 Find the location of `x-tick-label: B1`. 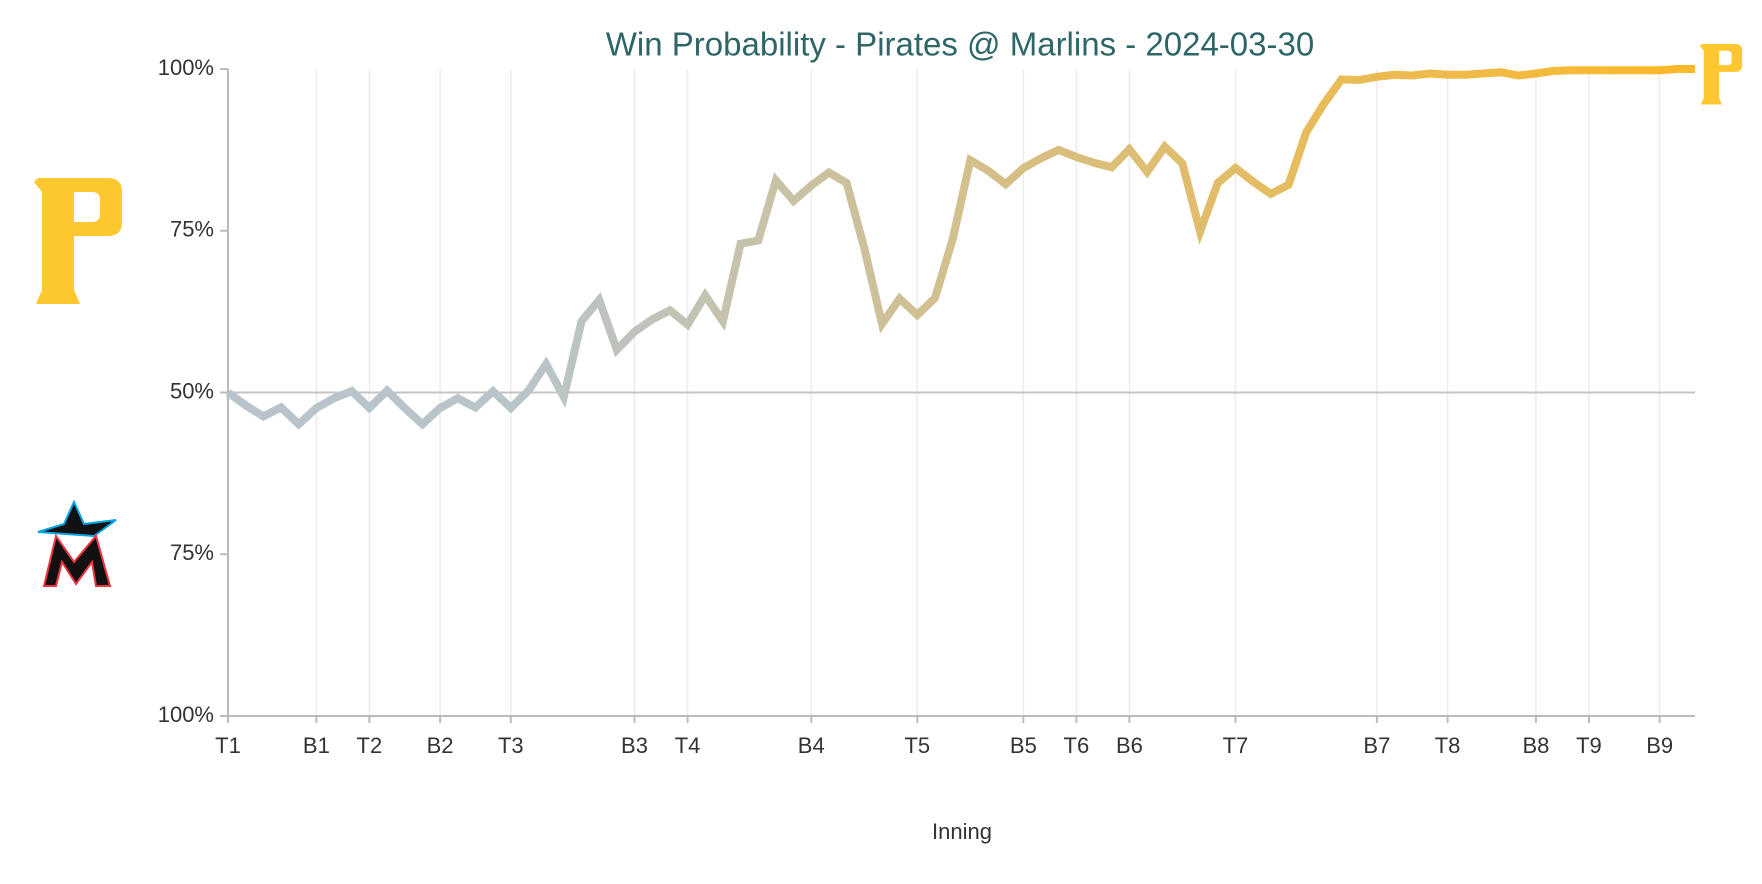

x-tick-label: B1 is located at coordinates (316, 745).